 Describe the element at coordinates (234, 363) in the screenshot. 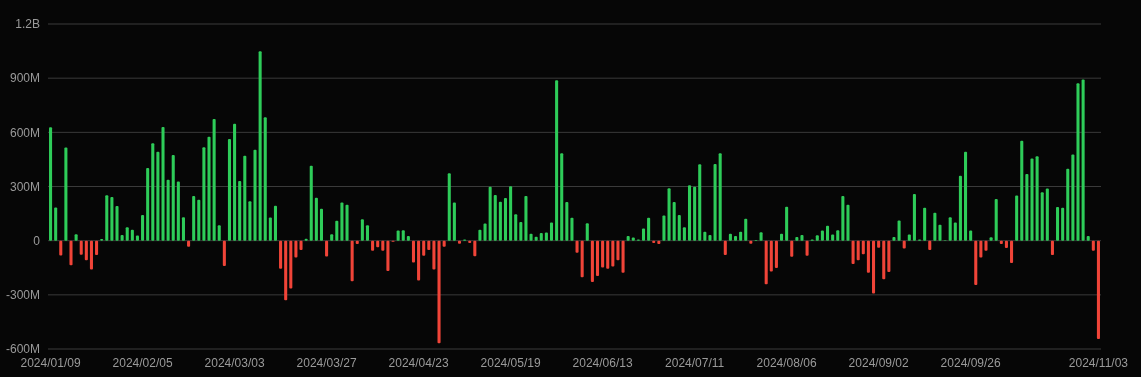

I see `x-tick-label: 2024/03/03` at that location.